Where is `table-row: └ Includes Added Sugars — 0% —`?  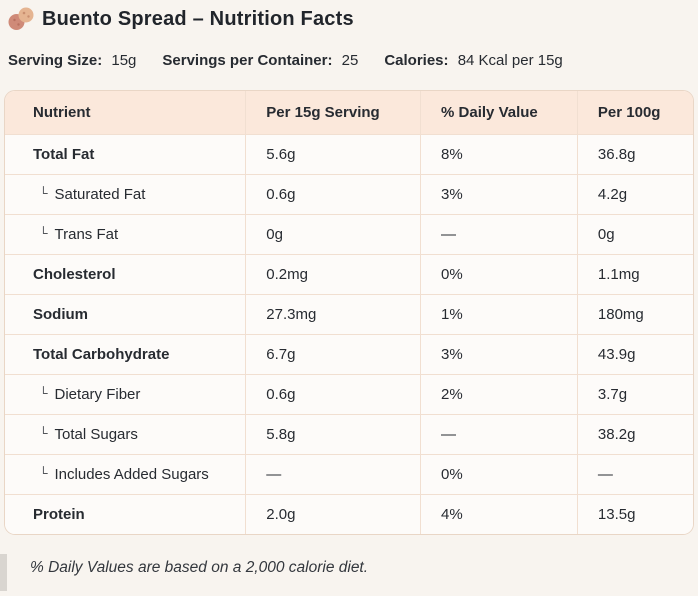
table-row: └ Includes Added Sugars — 0% — is located at coordinates (349, 474).